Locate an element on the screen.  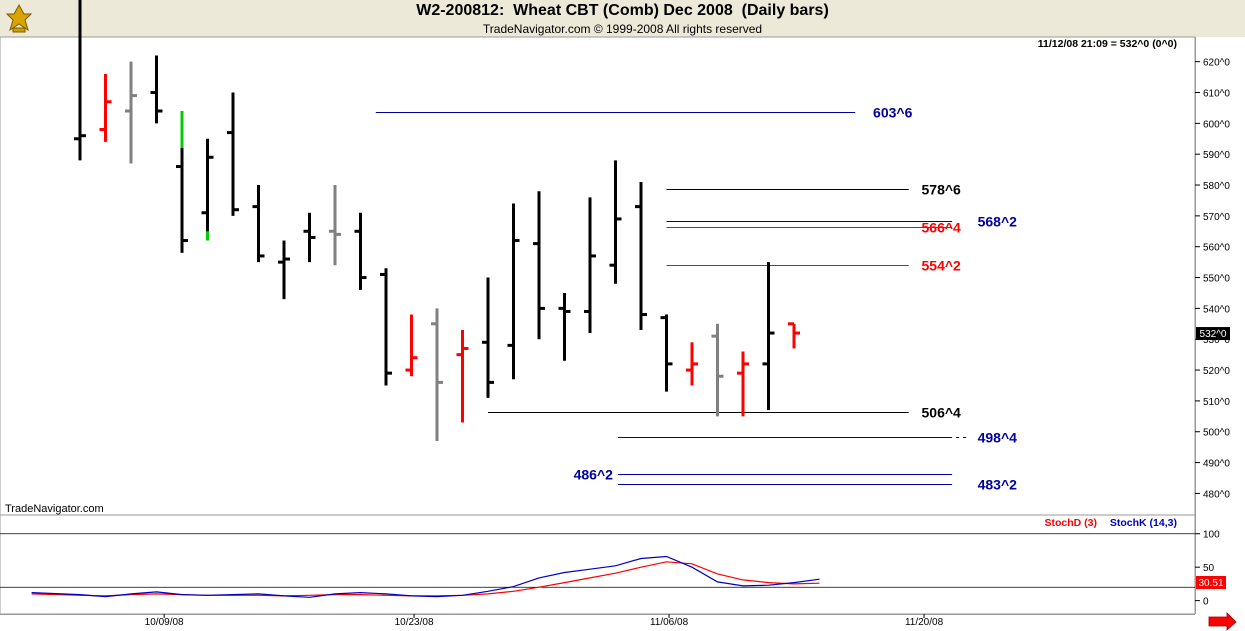
price-tick-label: 600^0 is located at coordinates (1216, 124).